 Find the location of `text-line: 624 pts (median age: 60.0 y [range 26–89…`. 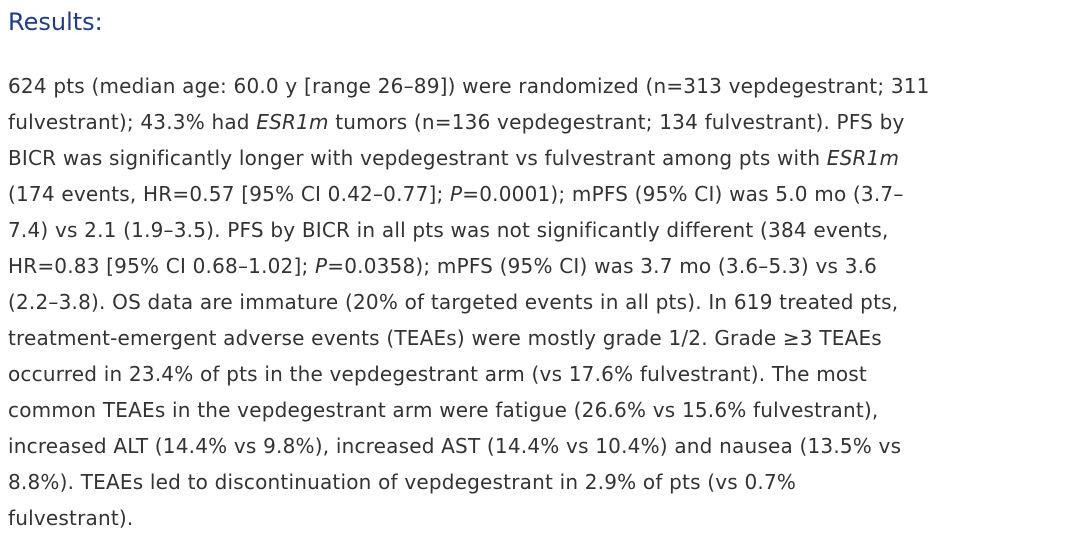

text-line: 624 pts (median age: 60.0 y [range 26–89… is located at coordinates (541, 86).